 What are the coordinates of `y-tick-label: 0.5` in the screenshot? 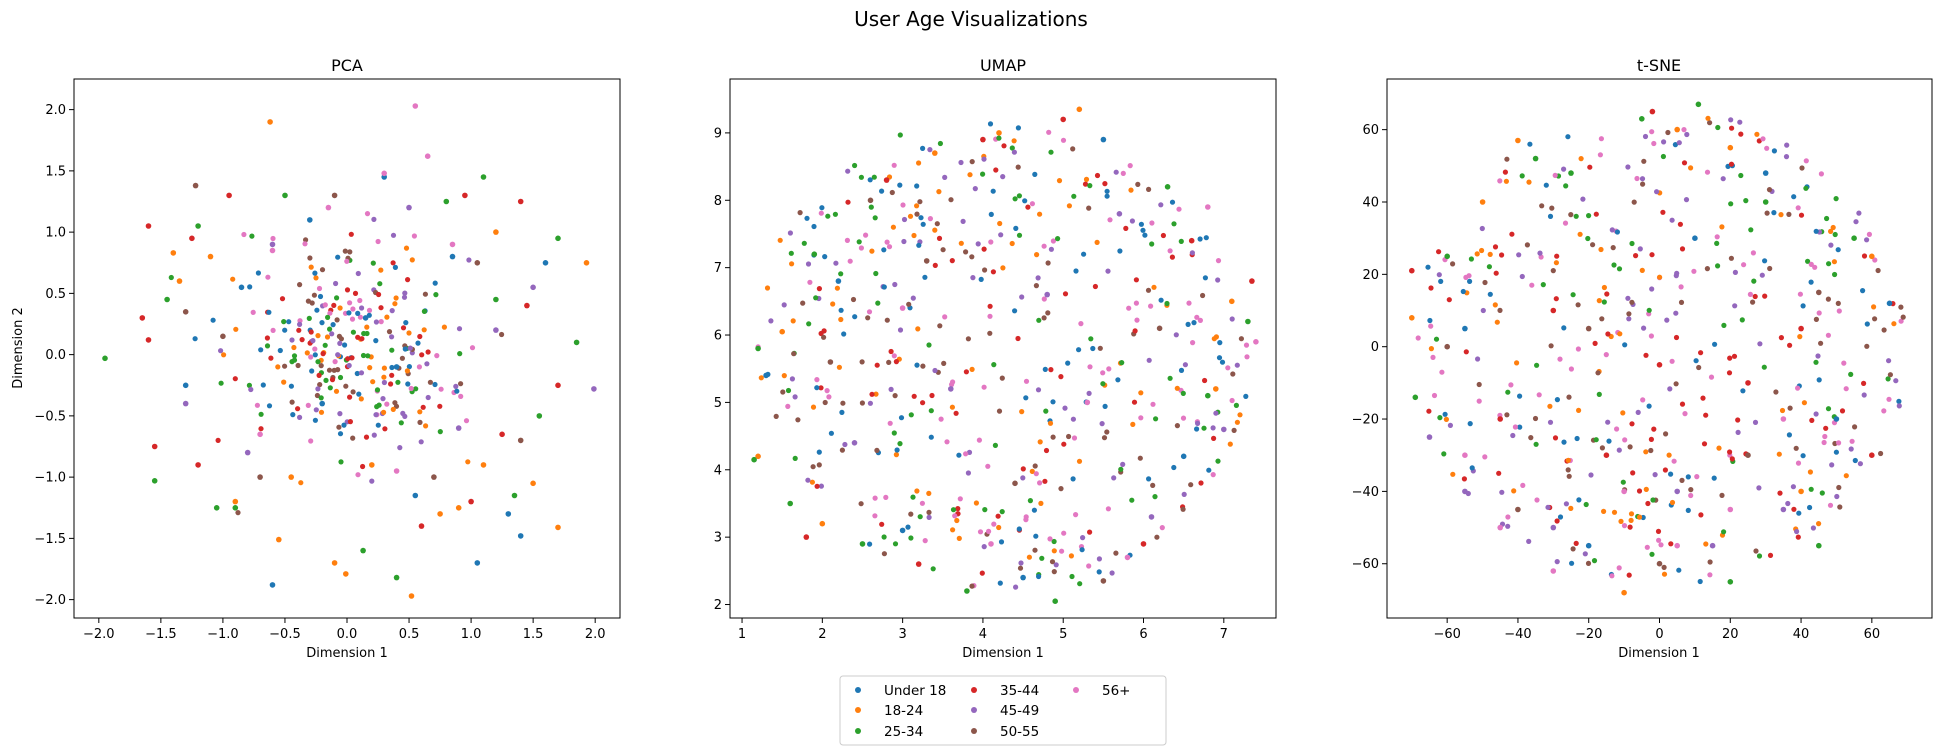 It's located at (55, 294).